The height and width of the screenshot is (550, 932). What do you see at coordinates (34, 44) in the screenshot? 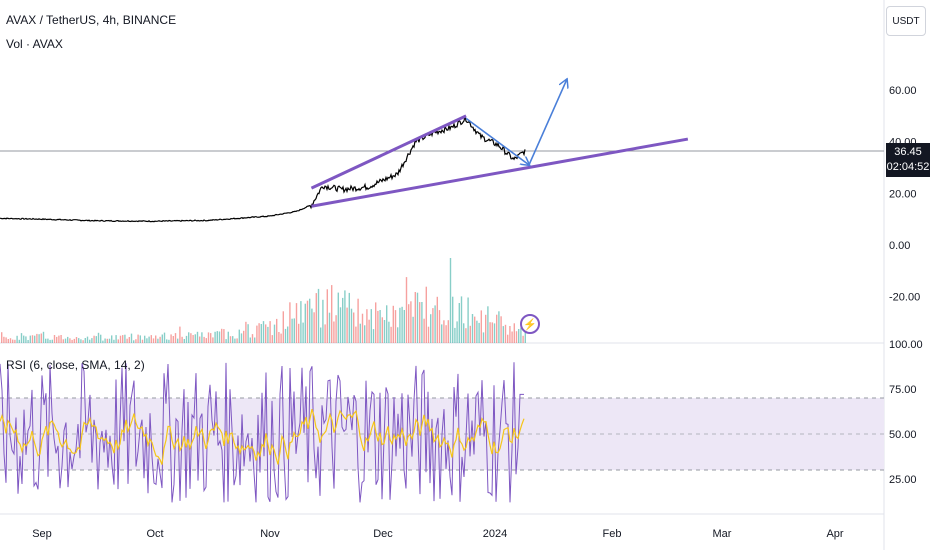
I see `volume-label: Vol · AVAX` at bounding box center [34, 44].